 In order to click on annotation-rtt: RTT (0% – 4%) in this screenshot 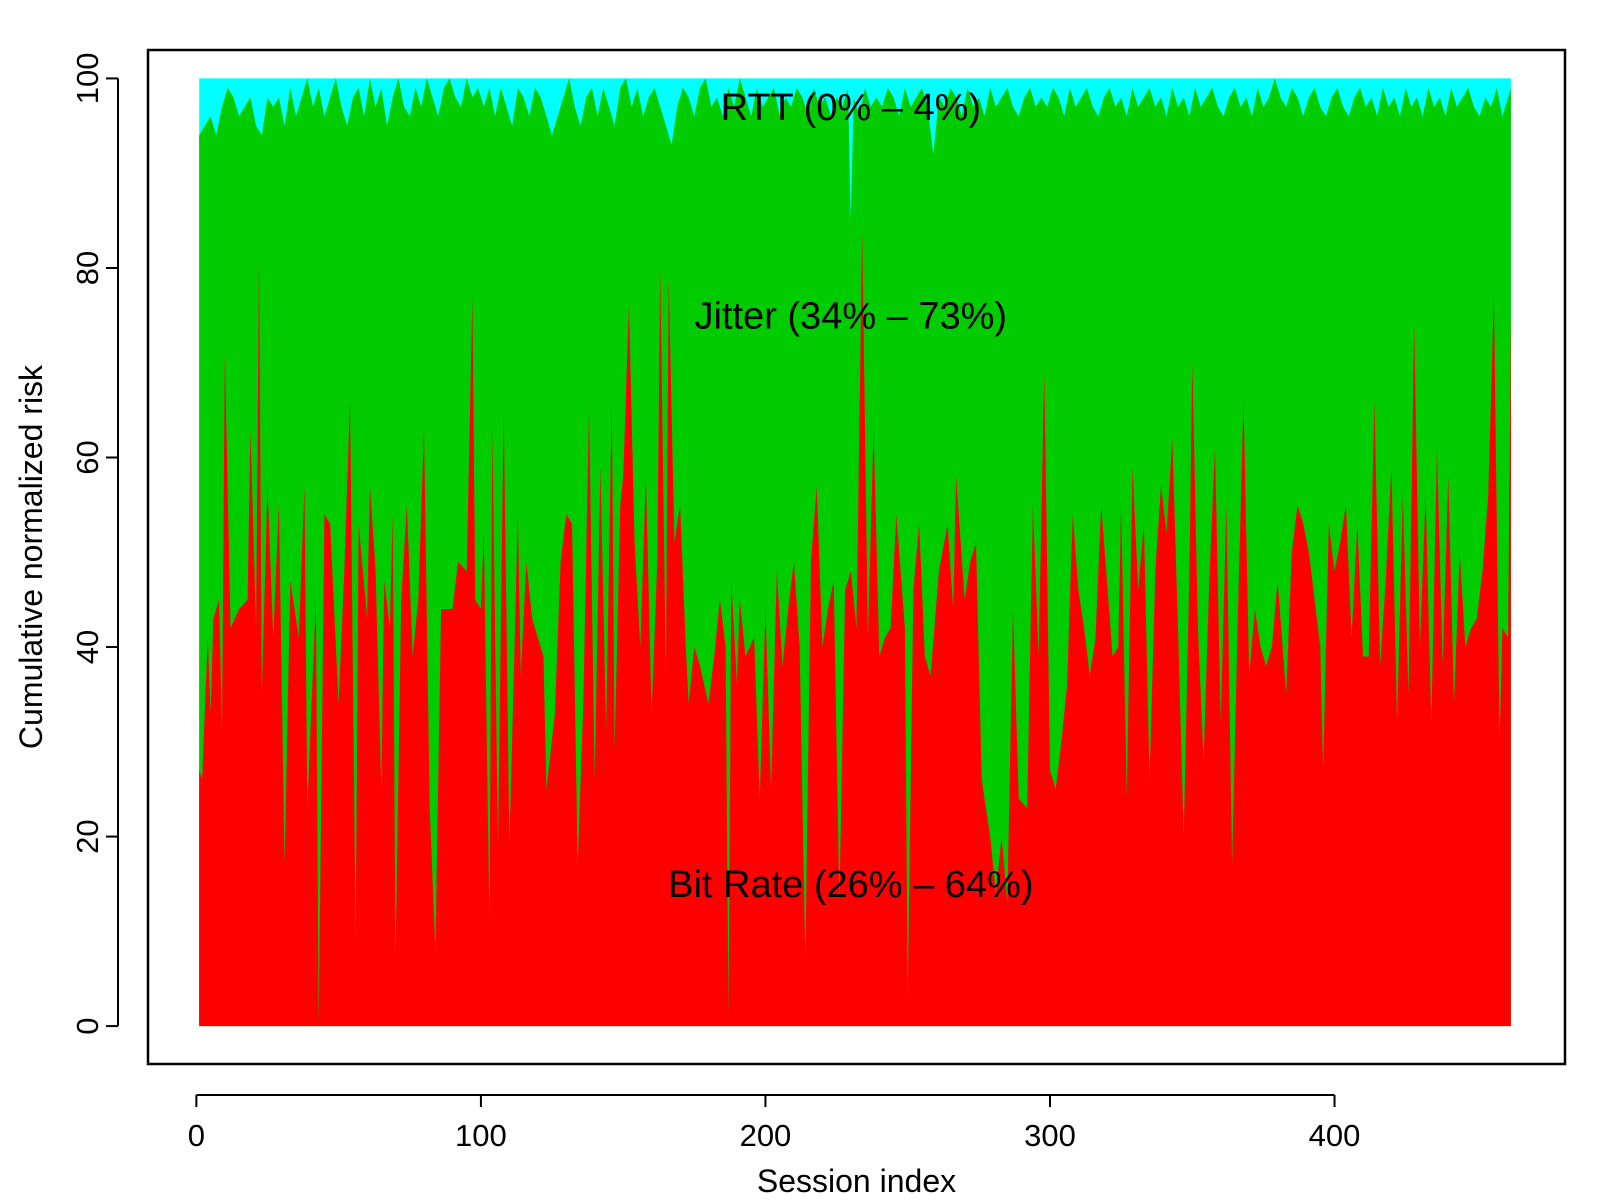, I will do `click(851, 108)`.